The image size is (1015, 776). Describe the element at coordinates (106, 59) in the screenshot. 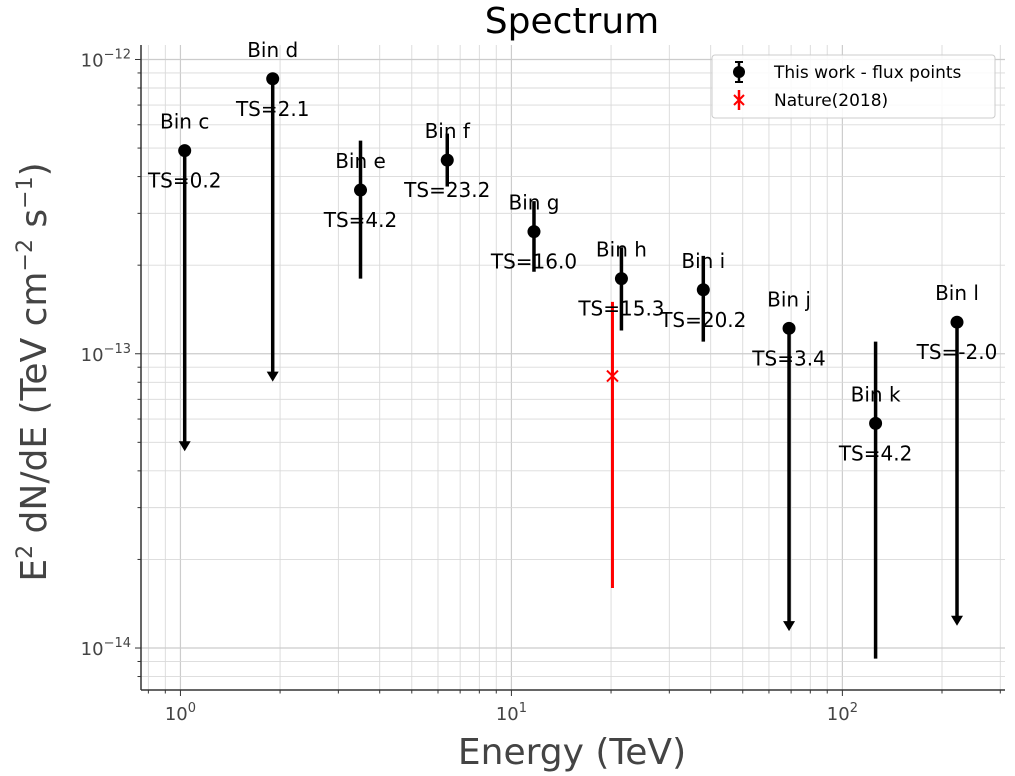

I see `y-tick-label: 10−12` at that location.